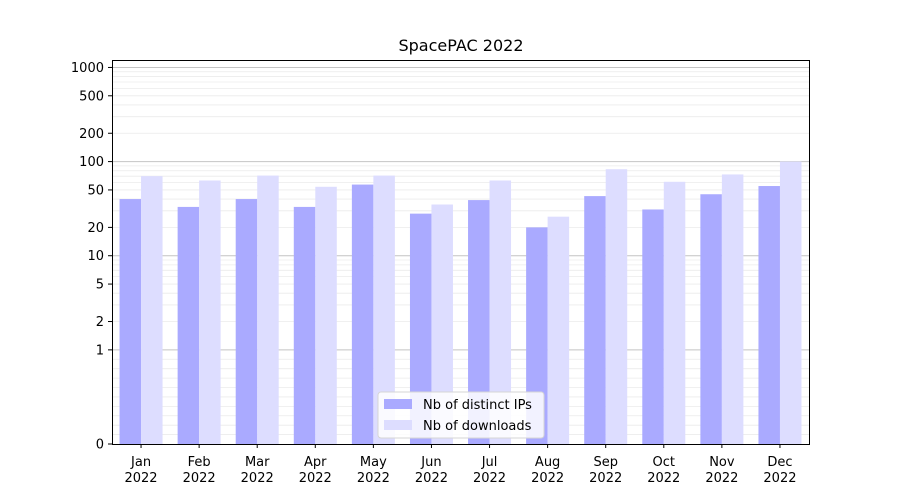 The image size is (900, 500). I want to click on legend: Nb of distinct IPs Nb of downloads, so click(461, 415).